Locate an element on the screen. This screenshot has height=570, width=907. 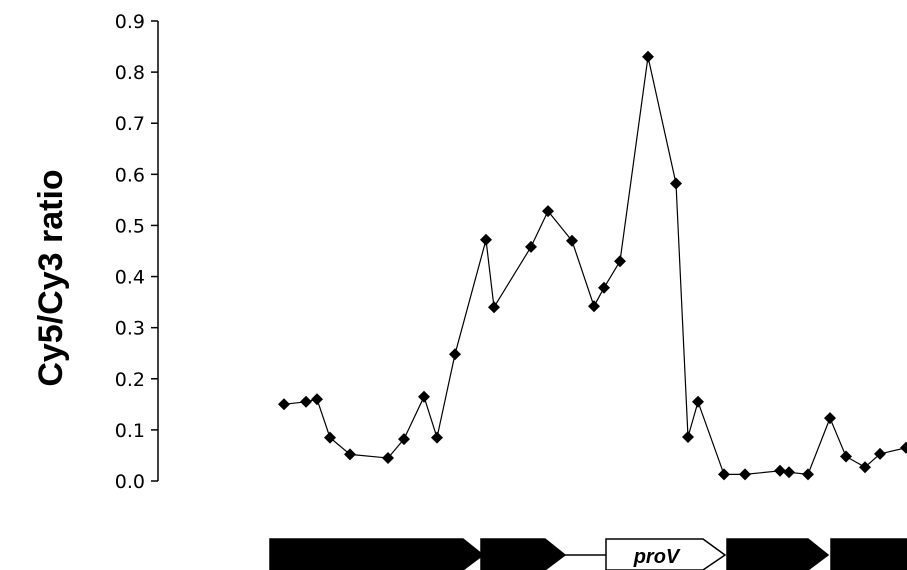
gene-track: proV is located at coordinates (588, 554).